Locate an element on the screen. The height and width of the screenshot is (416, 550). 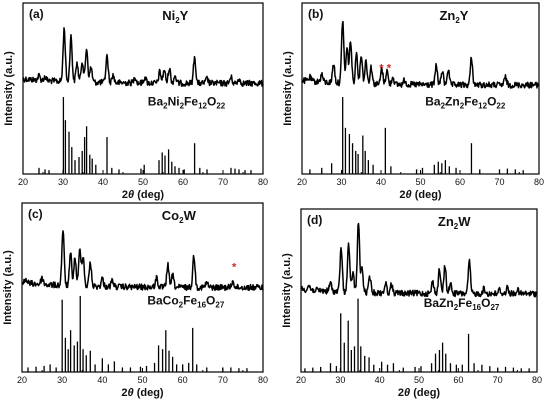
panel-label: (b) is located at coordinates (315, 14).